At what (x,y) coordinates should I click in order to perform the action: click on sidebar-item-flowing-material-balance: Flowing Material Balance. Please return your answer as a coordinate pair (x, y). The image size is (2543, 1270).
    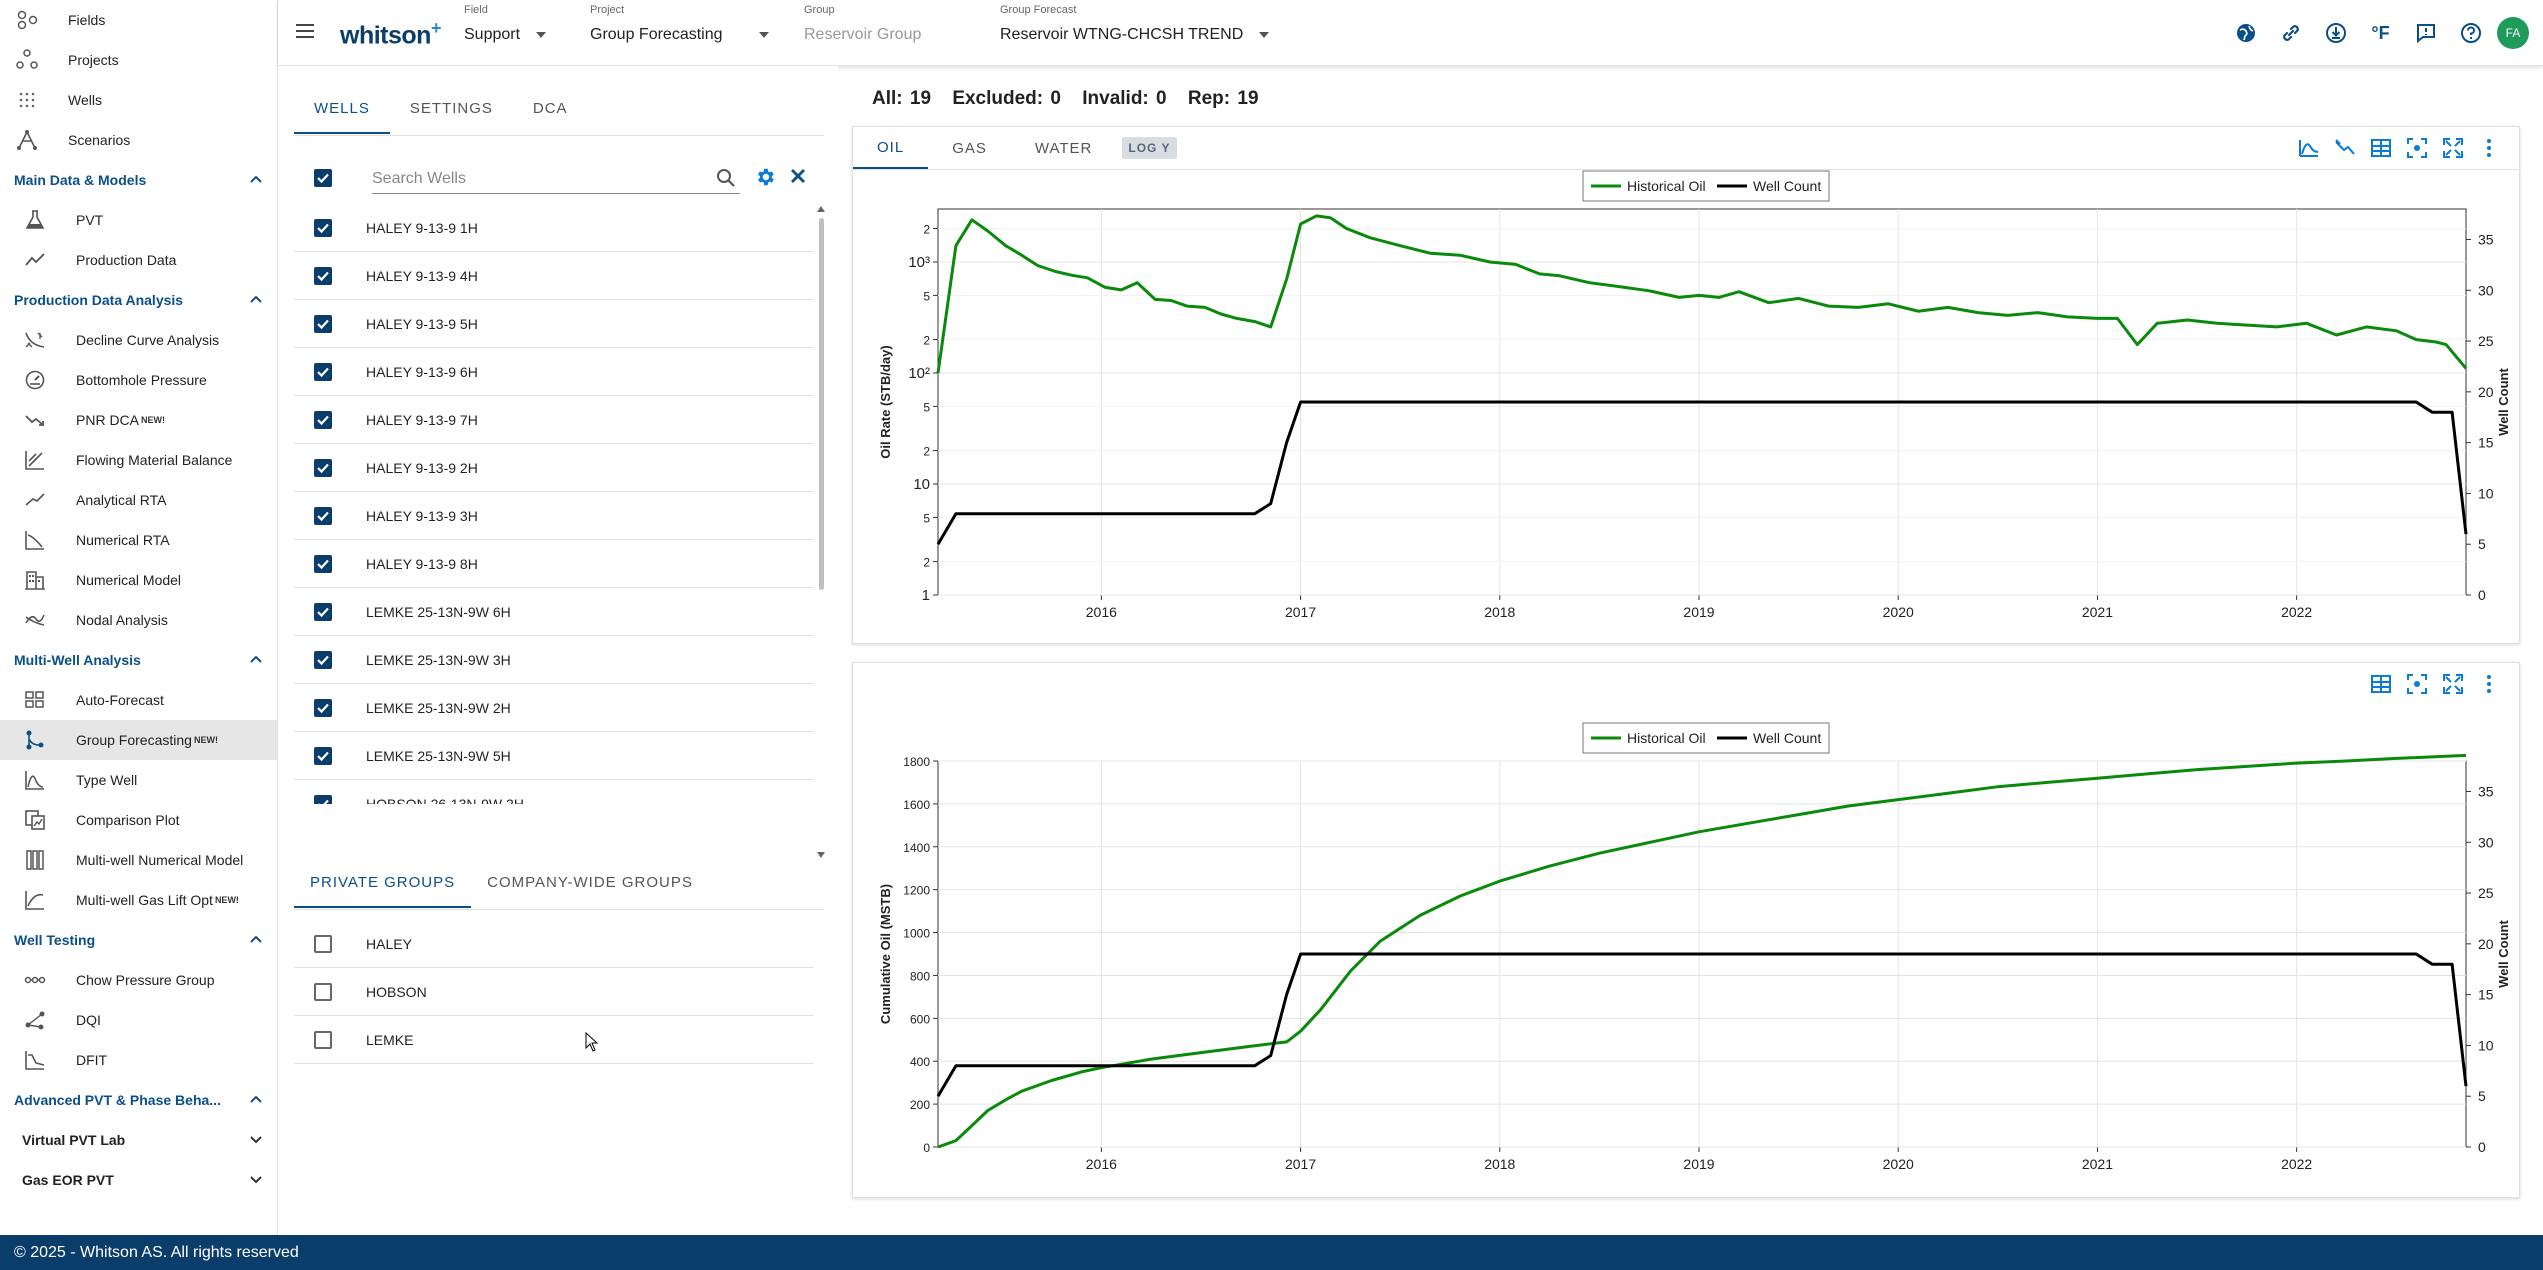
    Looking at the image, I should click on (138, 460).